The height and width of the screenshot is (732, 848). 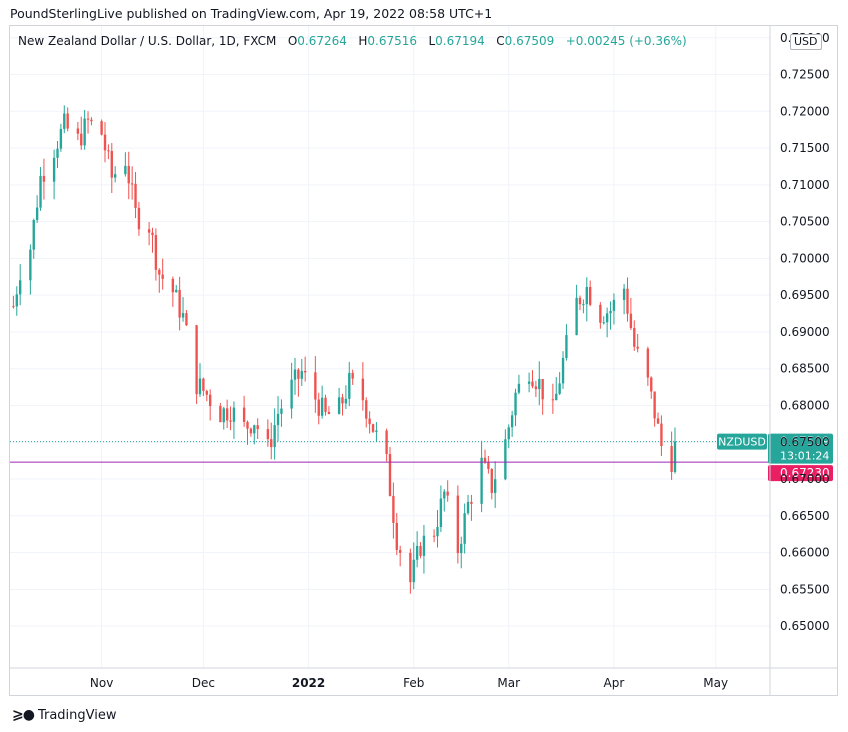 What do you see at coordinates (805, 553) in the screenshot?
I see `price-tick-label: 0.66000` at bounding box center [805, 553].